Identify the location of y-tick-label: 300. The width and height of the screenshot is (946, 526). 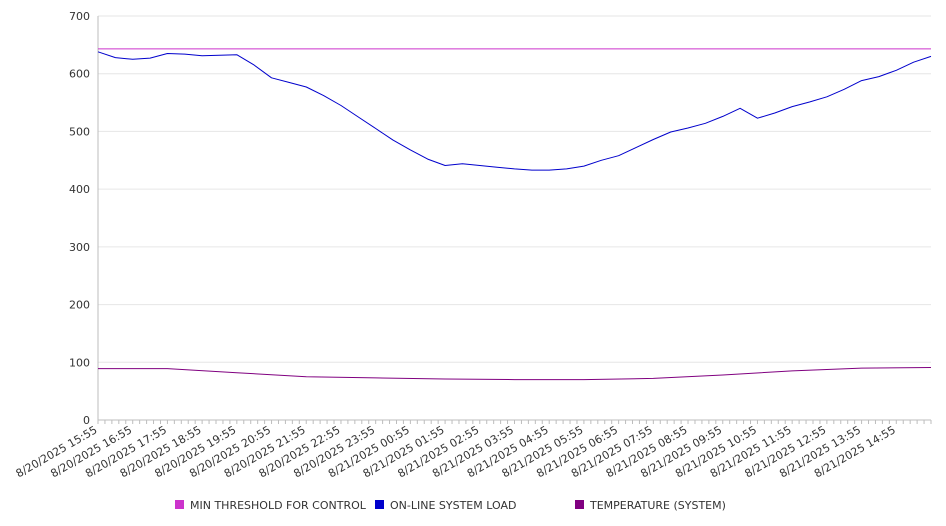
(79, 247).